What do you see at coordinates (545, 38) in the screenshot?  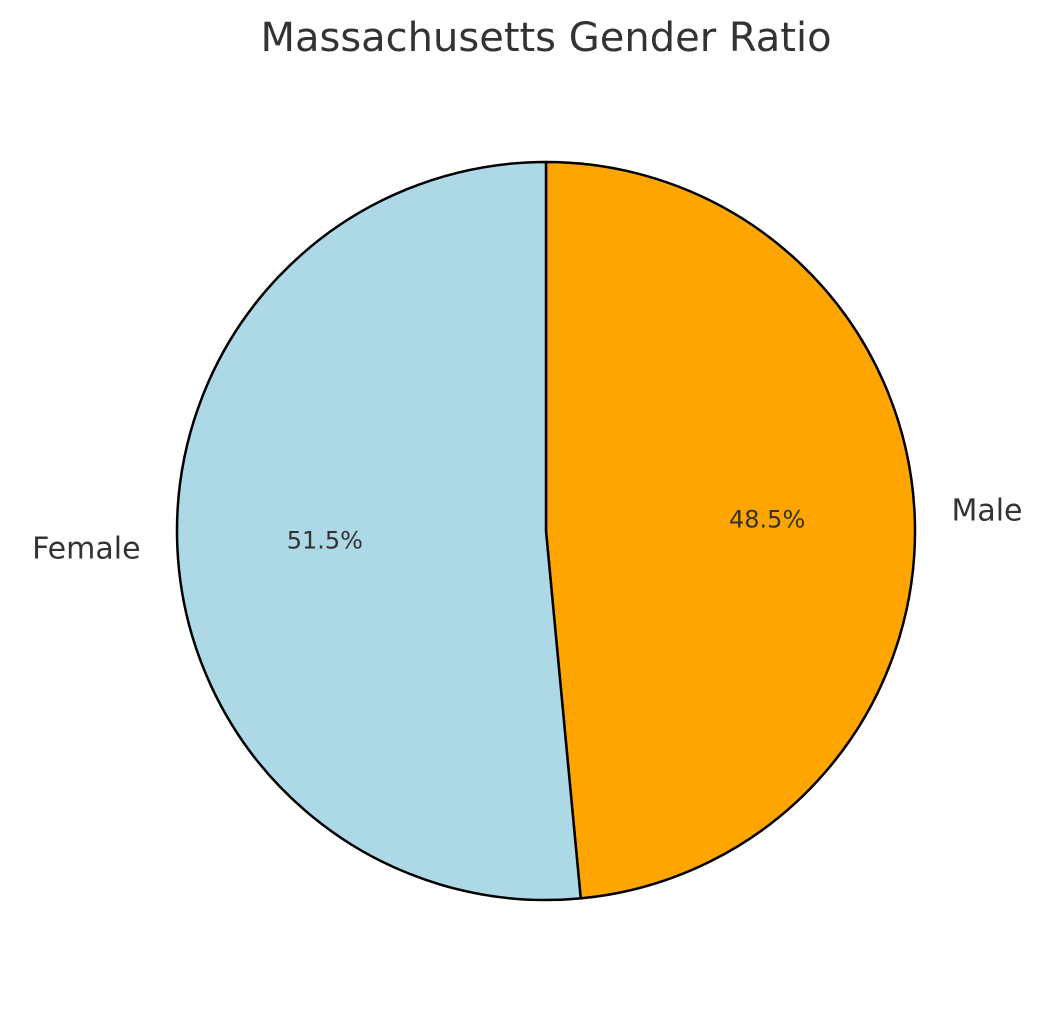 I see `chart-title: Massachusetts Gender Ratio` at bounding box center [545, 38].